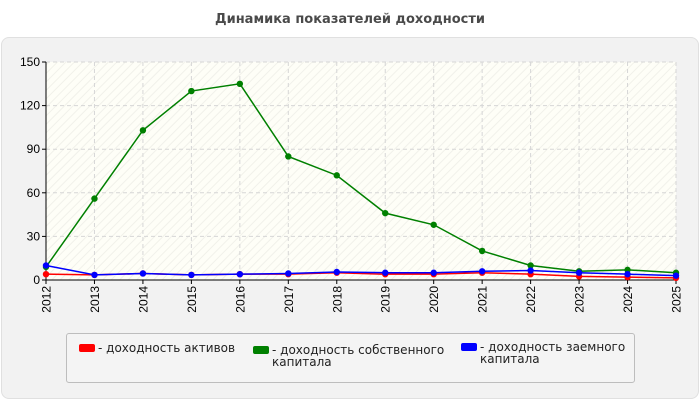 The image size is (700, 400). I want to click on x-tick-label: 2015, so click(192, 299).